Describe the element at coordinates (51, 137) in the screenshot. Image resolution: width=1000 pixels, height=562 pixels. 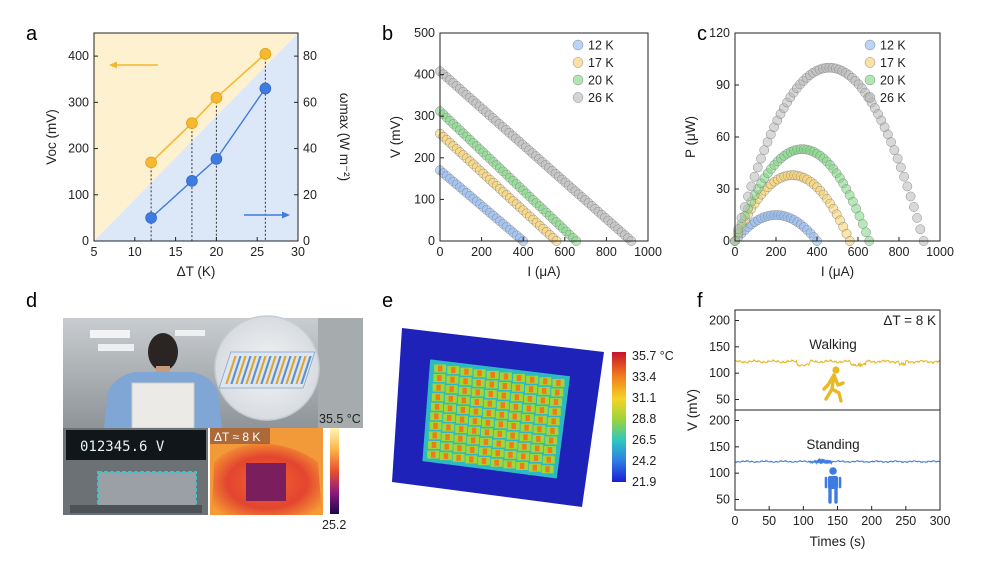
I see `y-axis-label-left: Voc (mV)` at that location.